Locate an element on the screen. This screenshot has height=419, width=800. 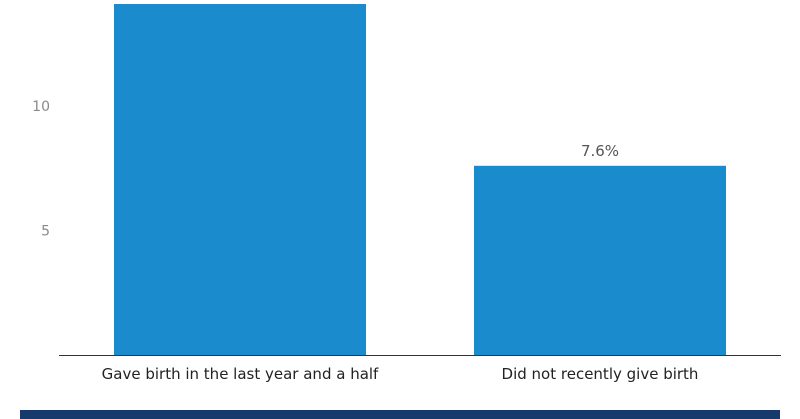
x-tick-label-2: Did not recently give birth is located at coordinates (600, 374).